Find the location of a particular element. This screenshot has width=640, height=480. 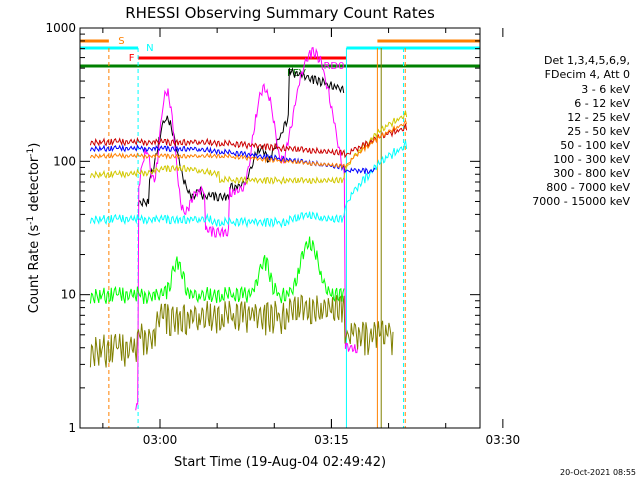

footer-date: 20-Oct-2021 08:55 is located at coordinates (598, 472).